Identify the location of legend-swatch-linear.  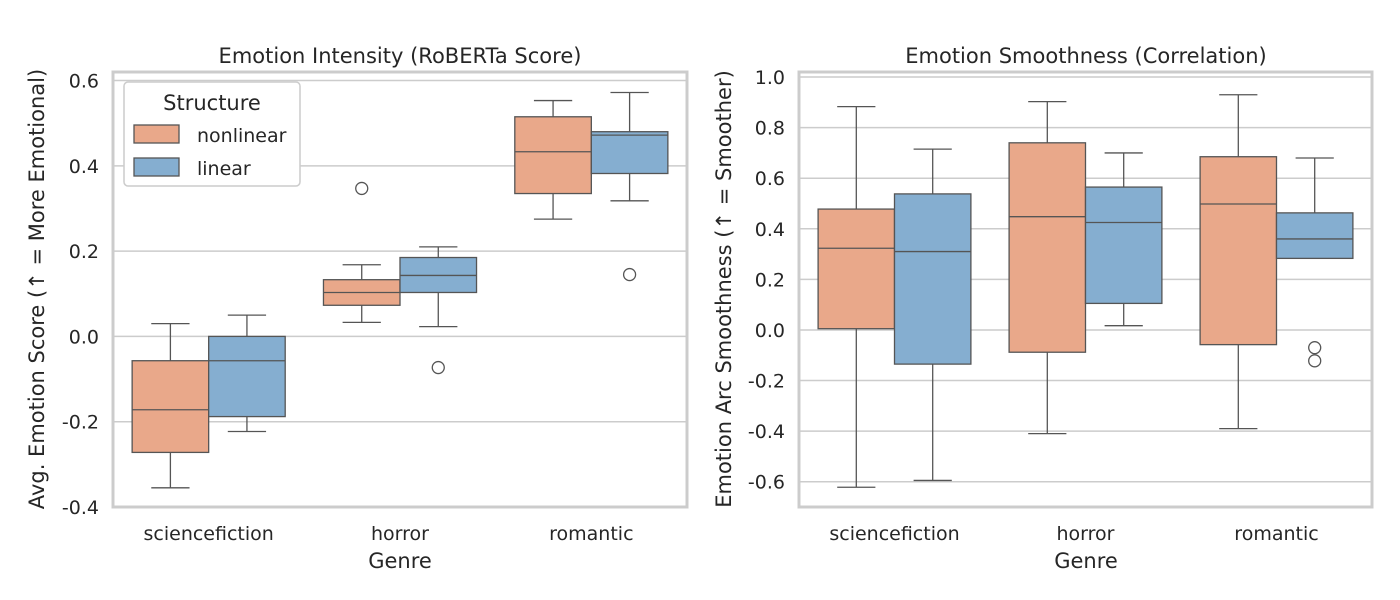
(156, 167).